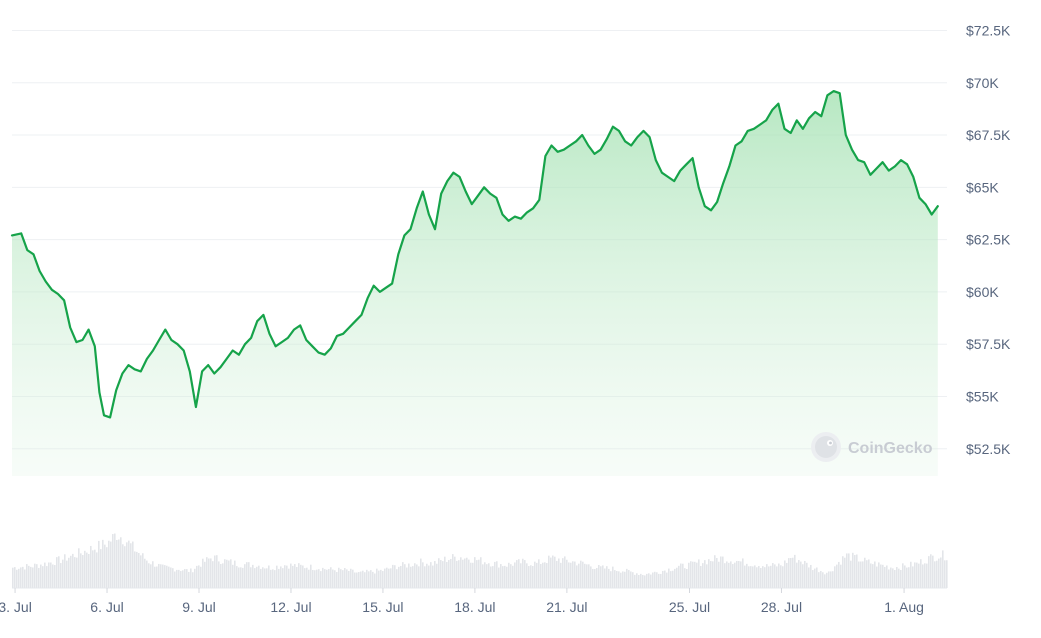  I want to click on watermark-label: CoinGecko, so click(890, 448).